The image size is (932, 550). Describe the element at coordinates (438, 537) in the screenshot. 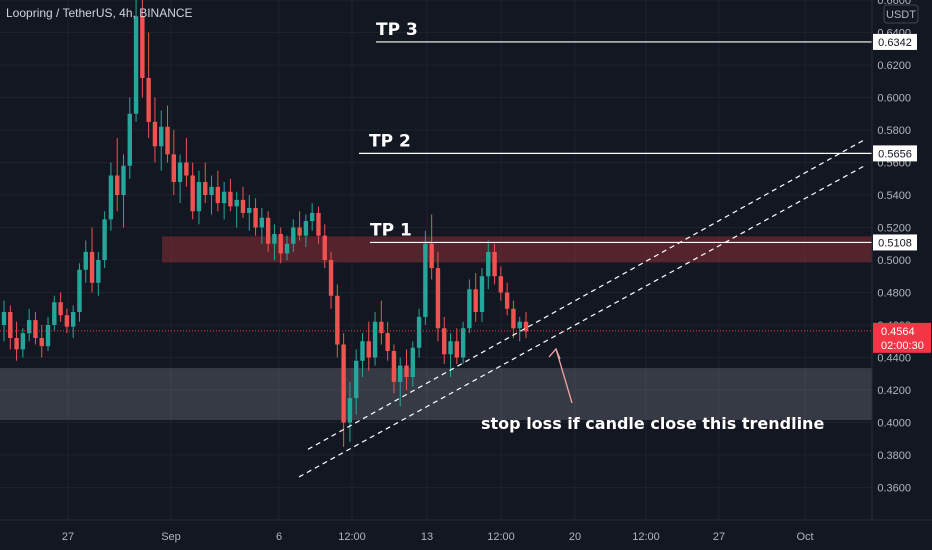

I see `time-axis: 27 Sep 6 12:00 13 12:00 20 12:00 27 Oct` at that location.